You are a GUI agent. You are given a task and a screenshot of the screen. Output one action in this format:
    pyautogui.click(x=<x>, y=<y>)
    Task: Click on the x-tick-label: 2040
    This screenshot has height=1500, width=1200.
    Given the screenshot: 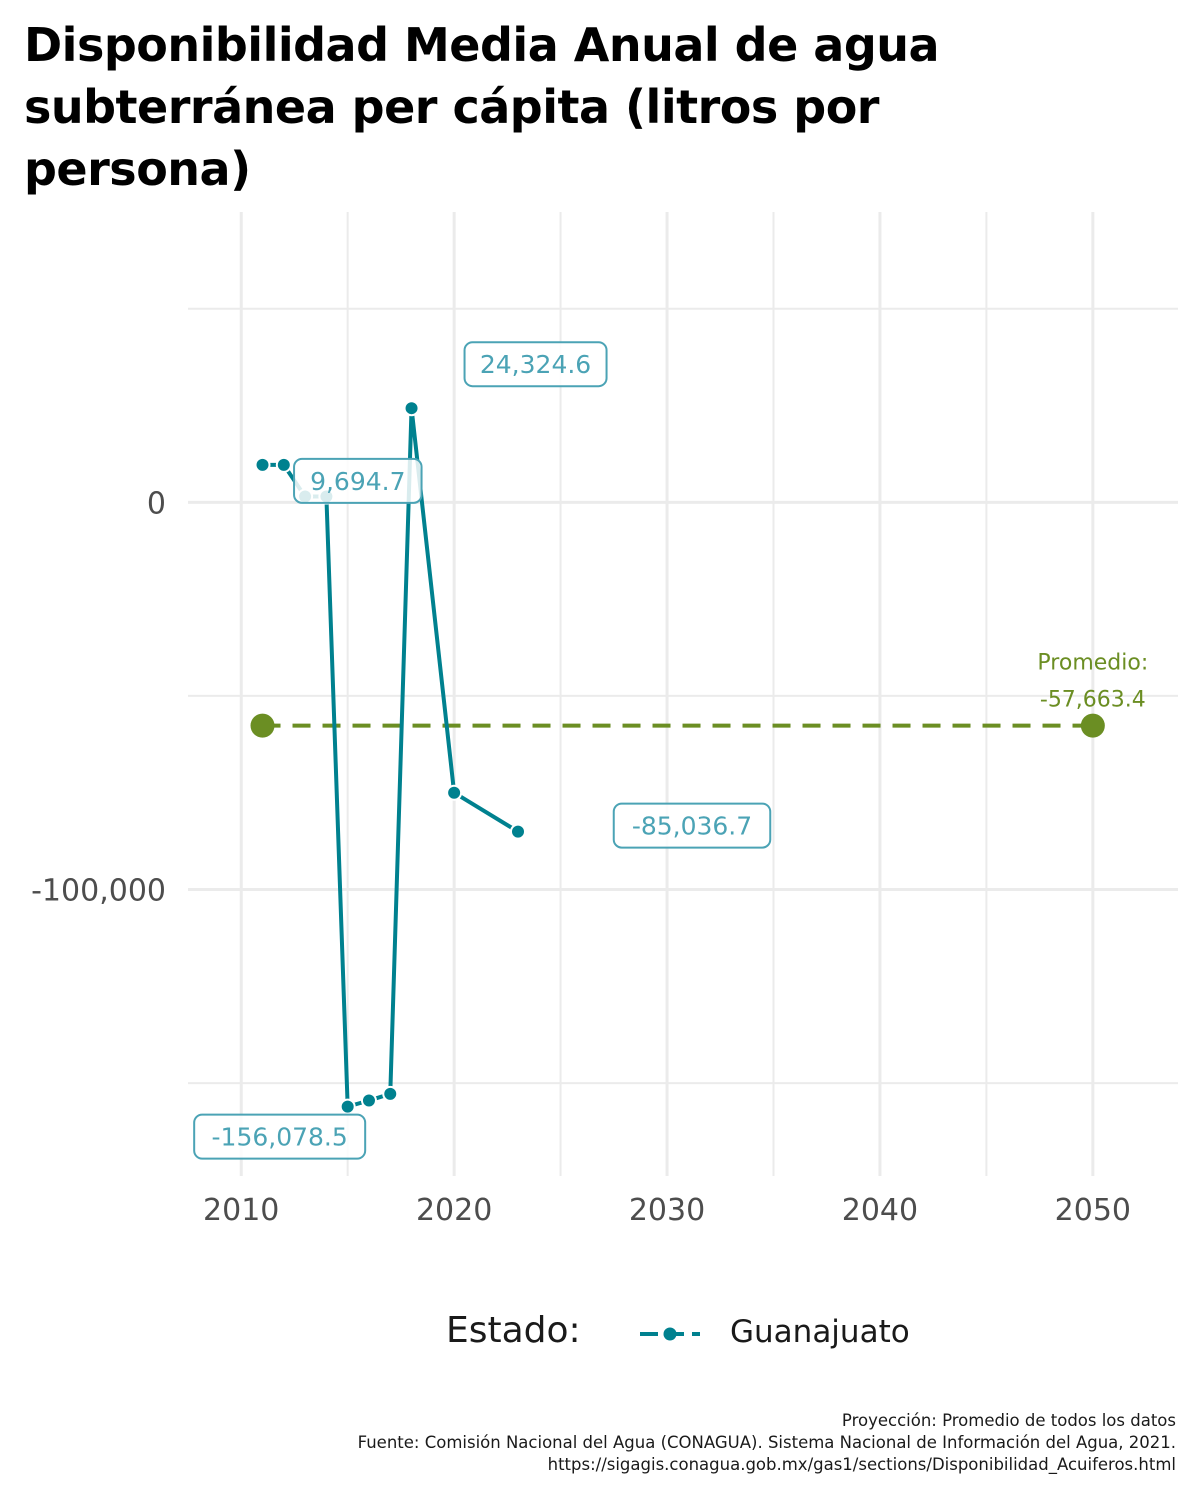 What is the action you would take?
    pyautogui.click(x=880, y=1210)
    